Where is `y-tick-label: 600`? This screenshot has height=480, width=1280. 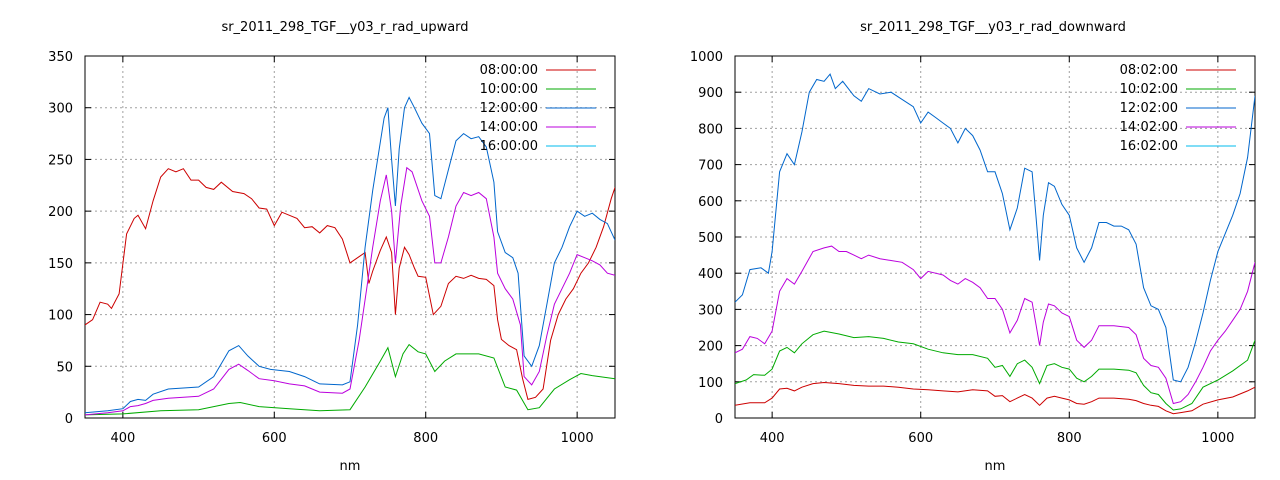
y-tick-label: 600 is located at coordinates (710, 202).